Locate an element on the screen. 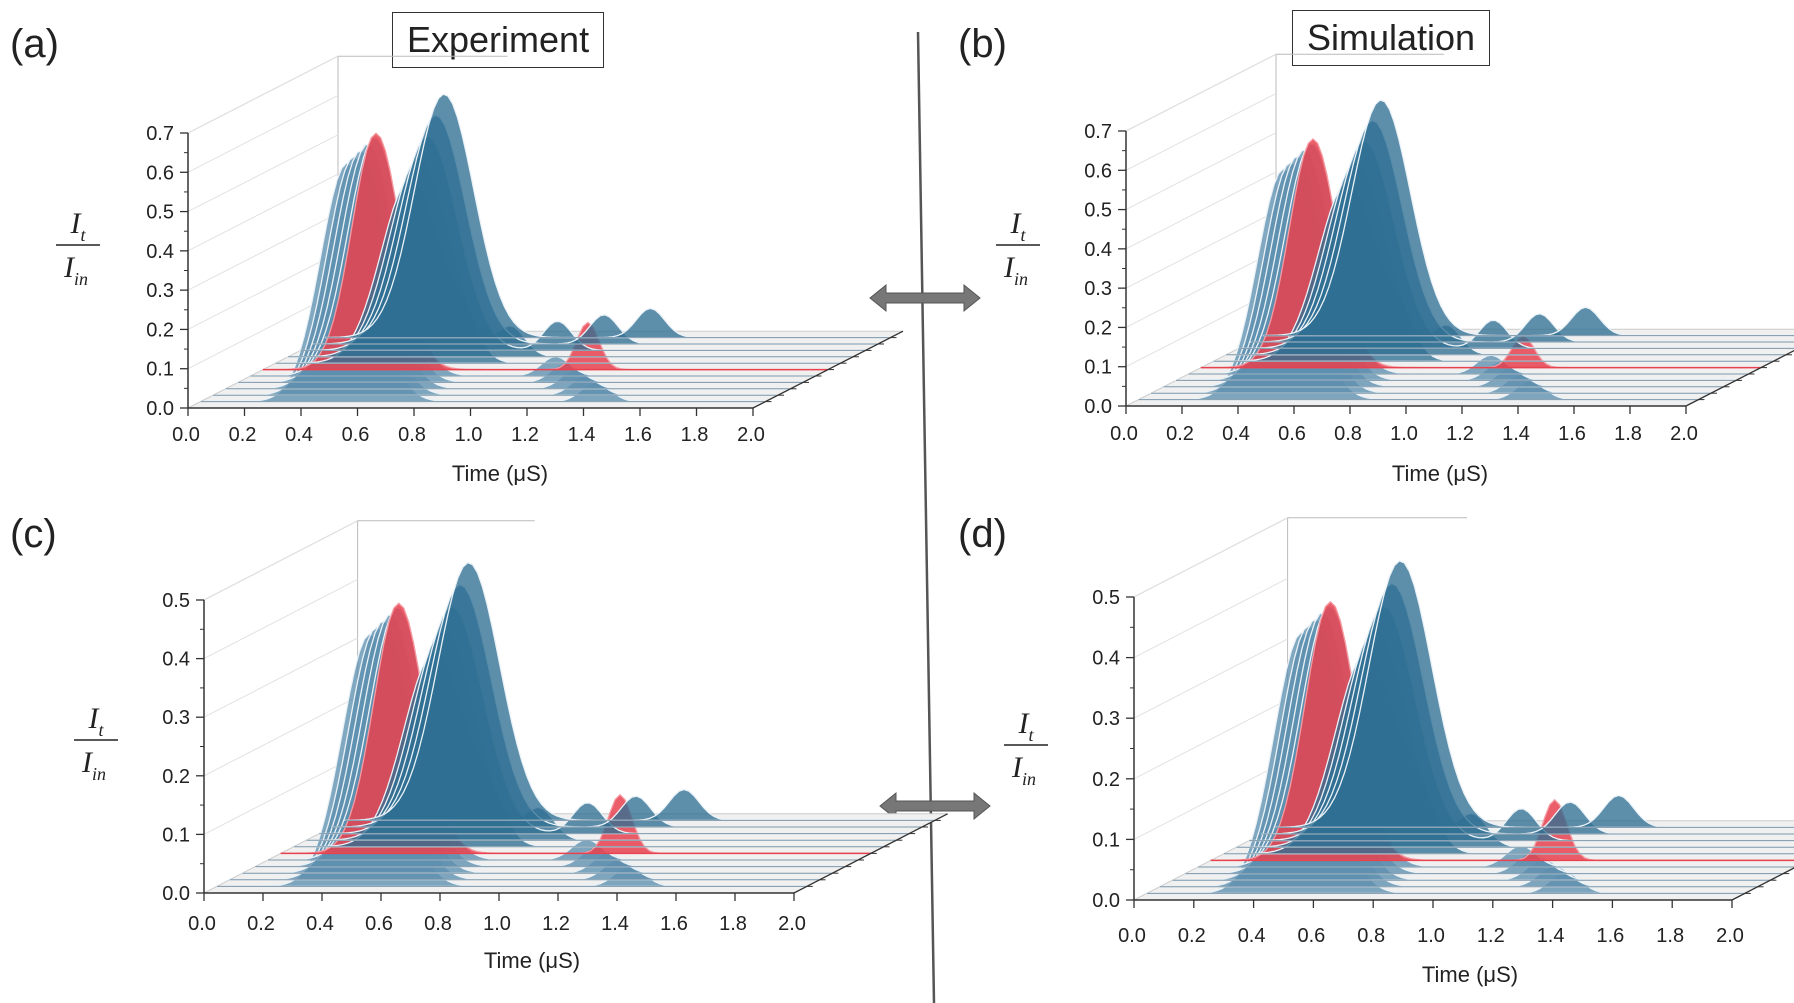 The image size is (1794, 1003). panel-label-b: (b) is located at coordinates (982, 44).